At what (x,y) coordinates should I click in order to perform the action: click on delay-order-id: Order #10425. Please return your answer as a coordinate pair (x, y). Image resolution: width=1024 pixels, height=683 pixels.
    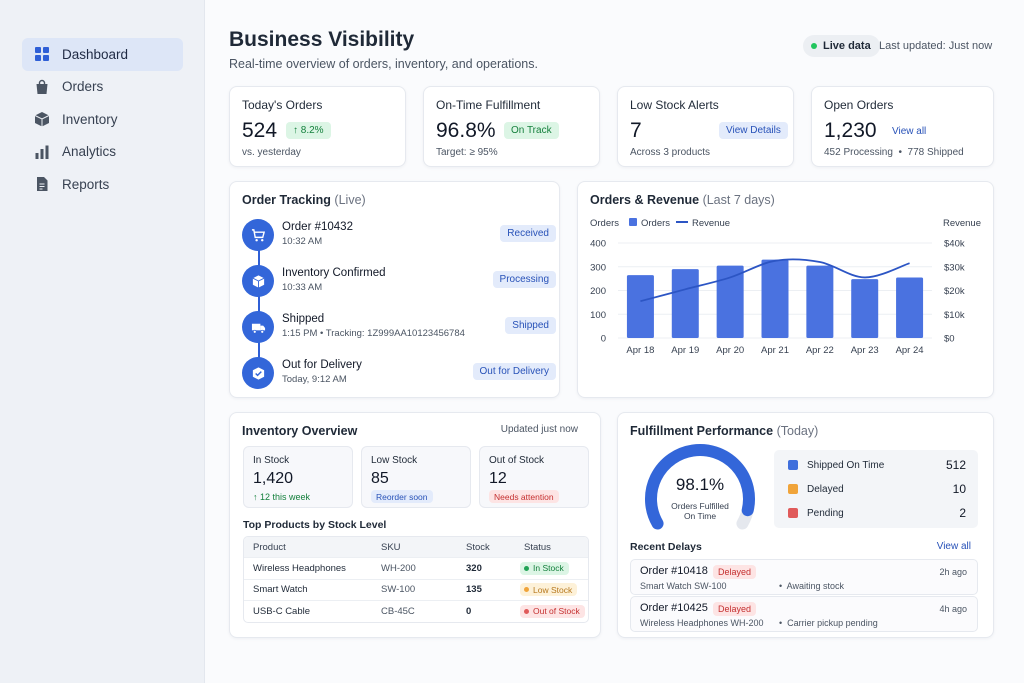
    Looking at the image, I should click on (674, 608).